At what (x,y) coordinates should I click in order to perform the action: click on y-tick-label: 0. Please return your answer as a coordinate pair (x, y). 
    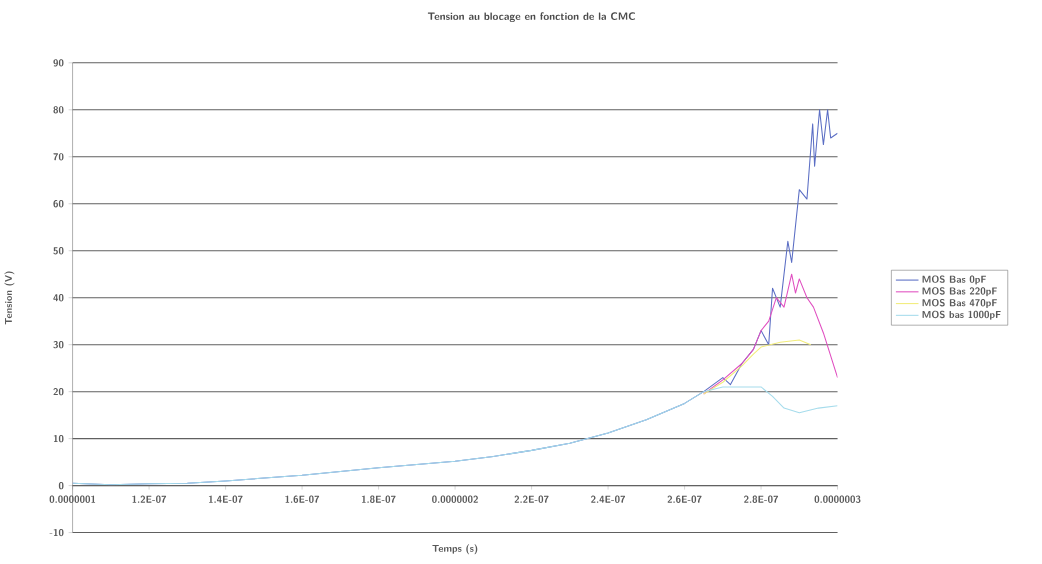
    Looking at the image, I should click on (61, 486).